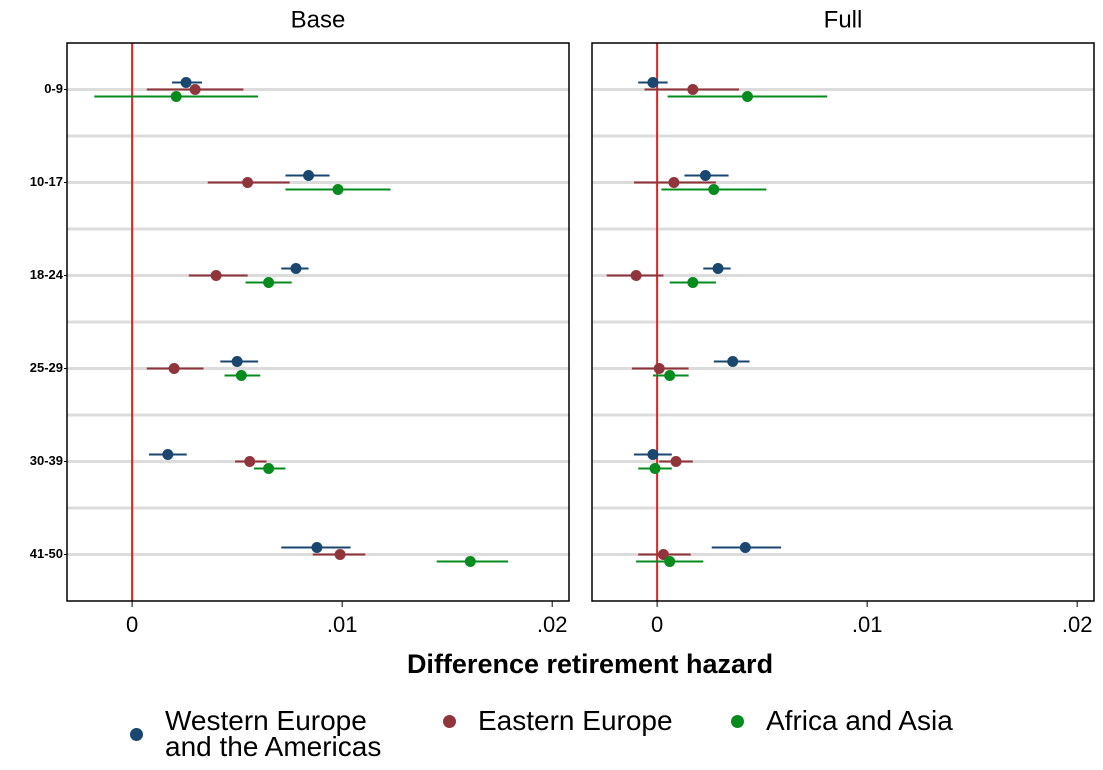 Image resolution: width=1103 pixels, height=770 pixels. Describe the element at coordinates (46, 460) in the screenshot. I see `y-tick-label: 30-39` at that location.